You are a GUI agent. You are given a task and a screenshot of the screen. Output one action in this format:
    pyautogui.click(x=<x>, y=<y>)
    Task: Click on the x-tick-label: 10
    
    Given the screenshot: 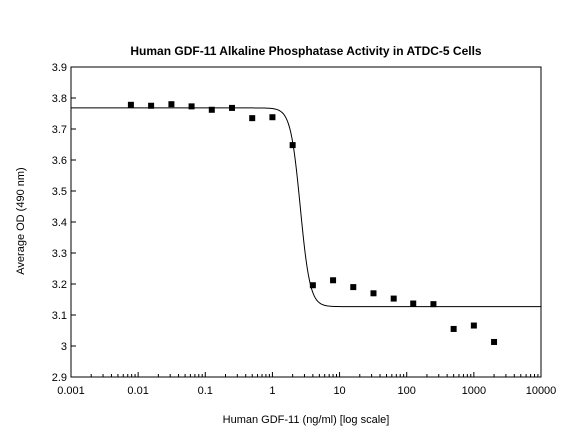 What is the action you would take?
    pyautogui.click(x=339, y=391)
    